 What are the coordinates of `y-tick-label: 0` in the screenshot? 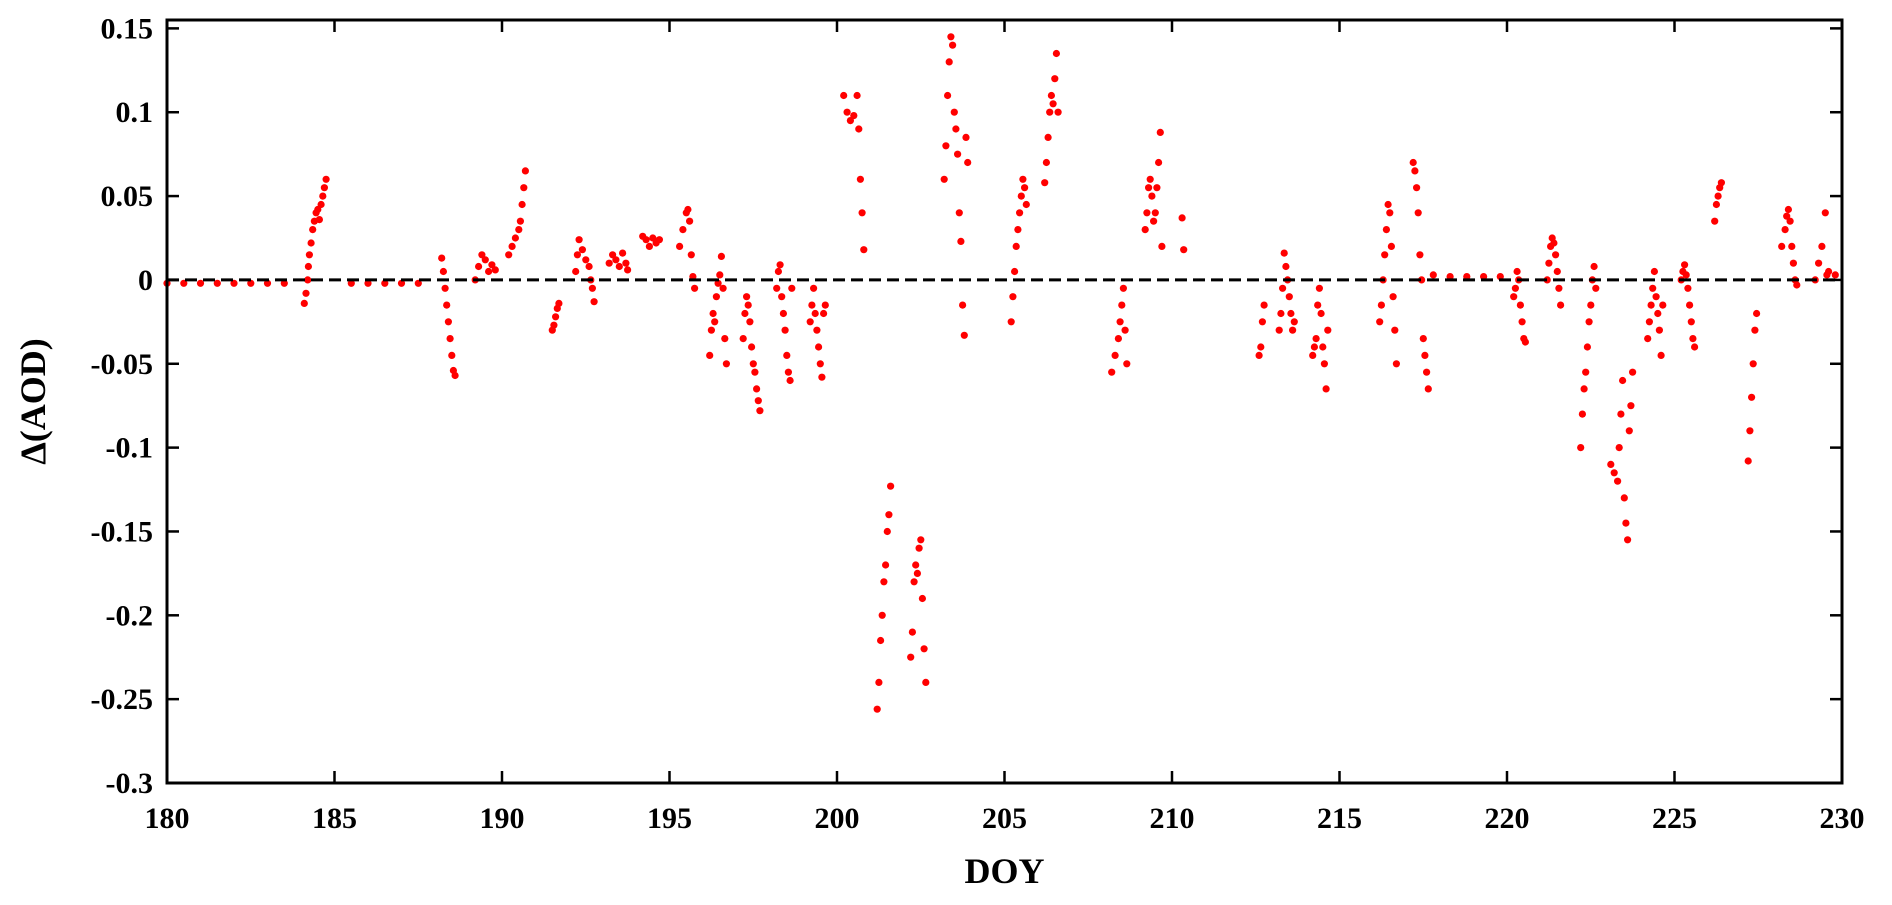 It's located at (145, 280).